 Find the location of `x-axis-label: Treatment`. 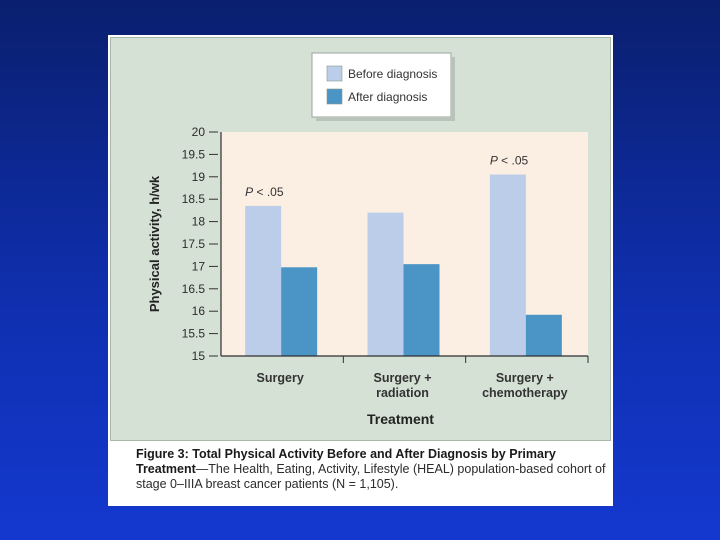

x-axis-label: Treatment is located at coordinates (400, 419).